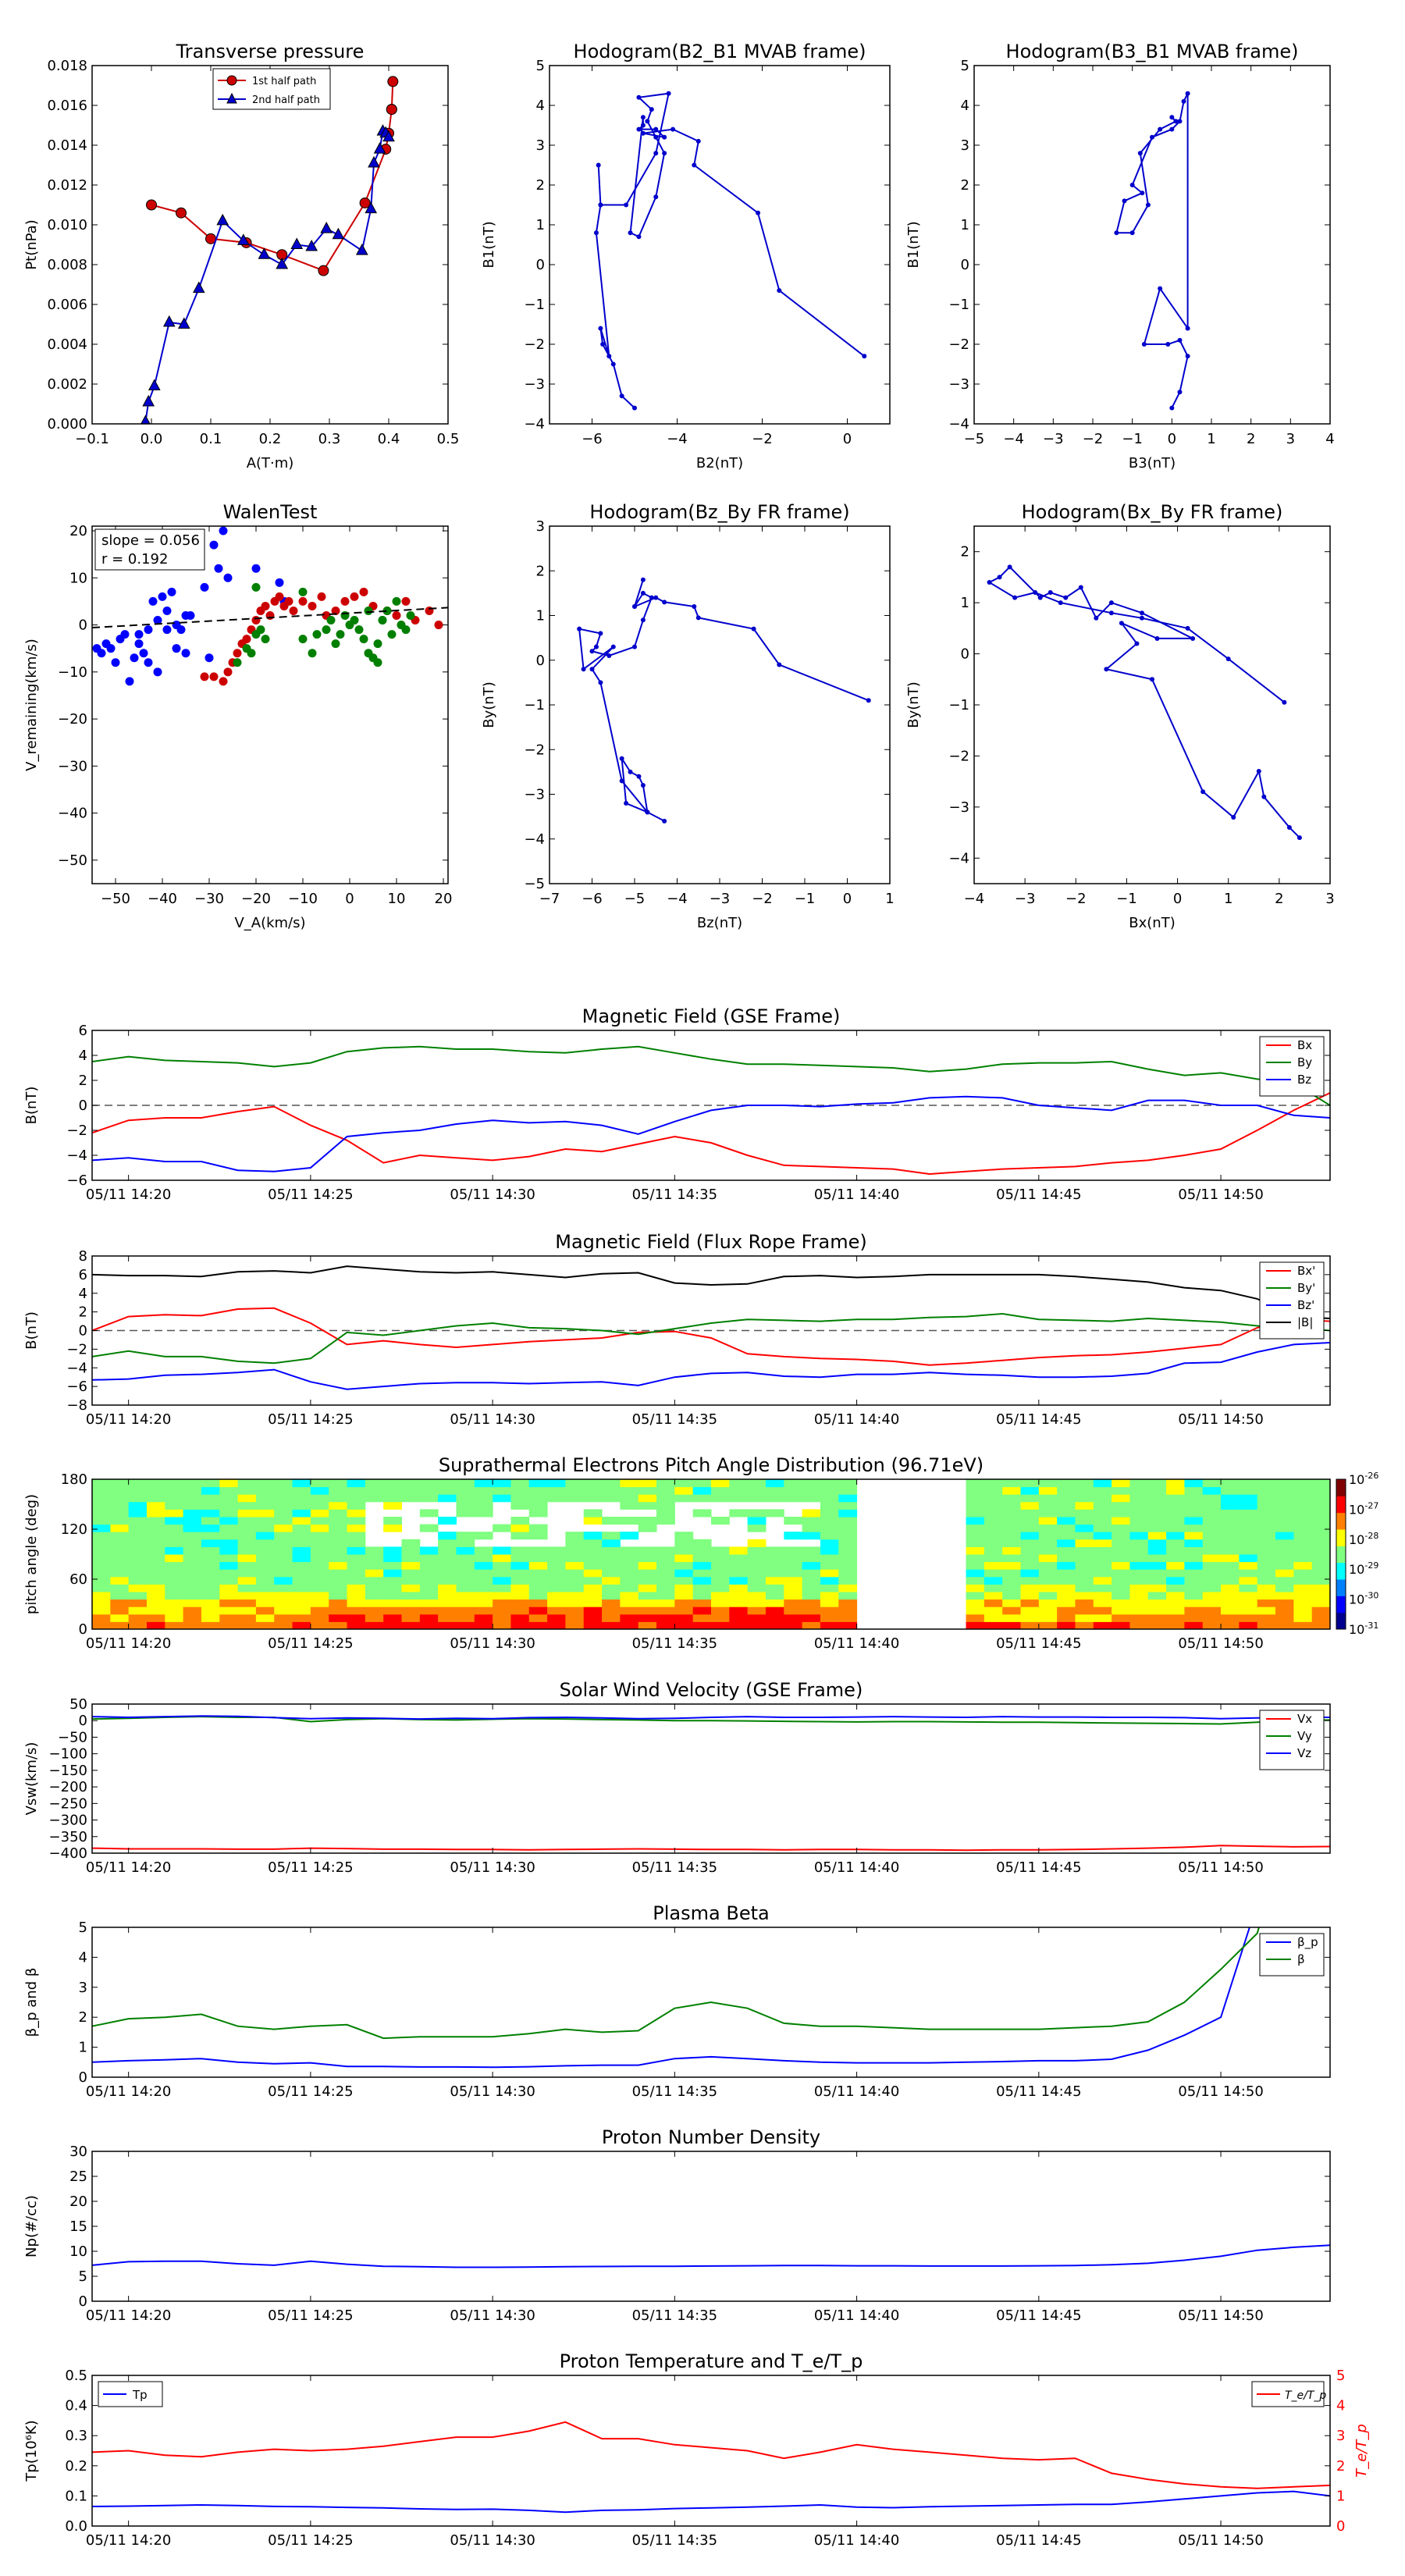 The image size is (1405, 2576). I want to click on y-tick-label: 120, so click(74, 1529).